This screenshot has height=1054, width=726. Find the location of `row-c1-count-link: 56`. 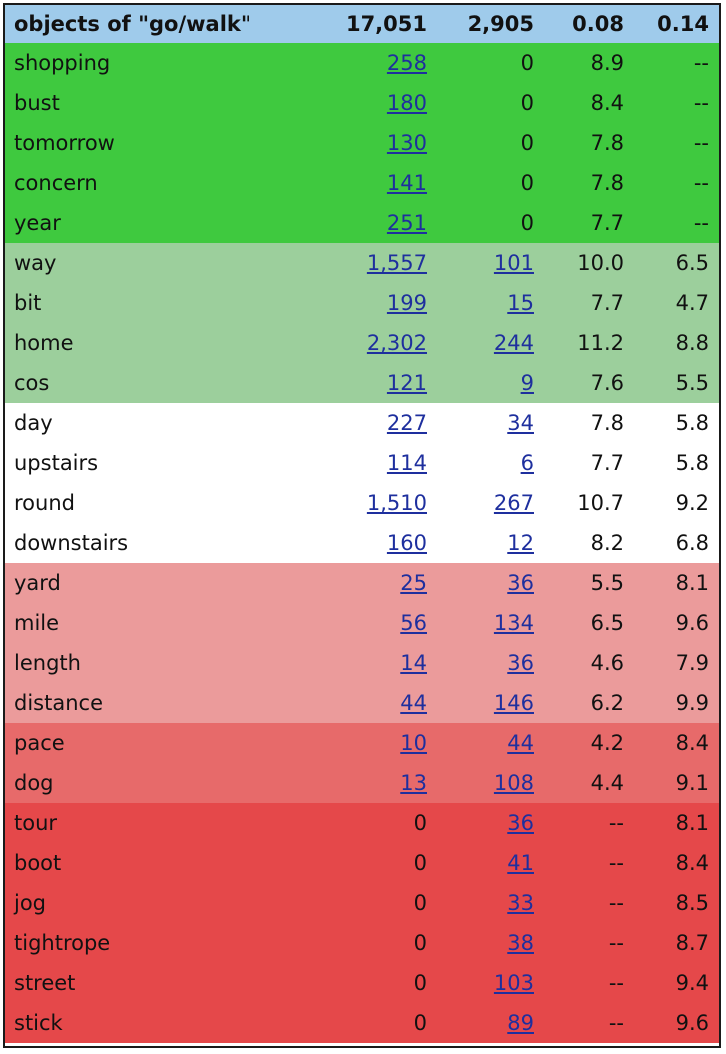

row-c1-count-link: 56 is located at coordinates (413, 623).